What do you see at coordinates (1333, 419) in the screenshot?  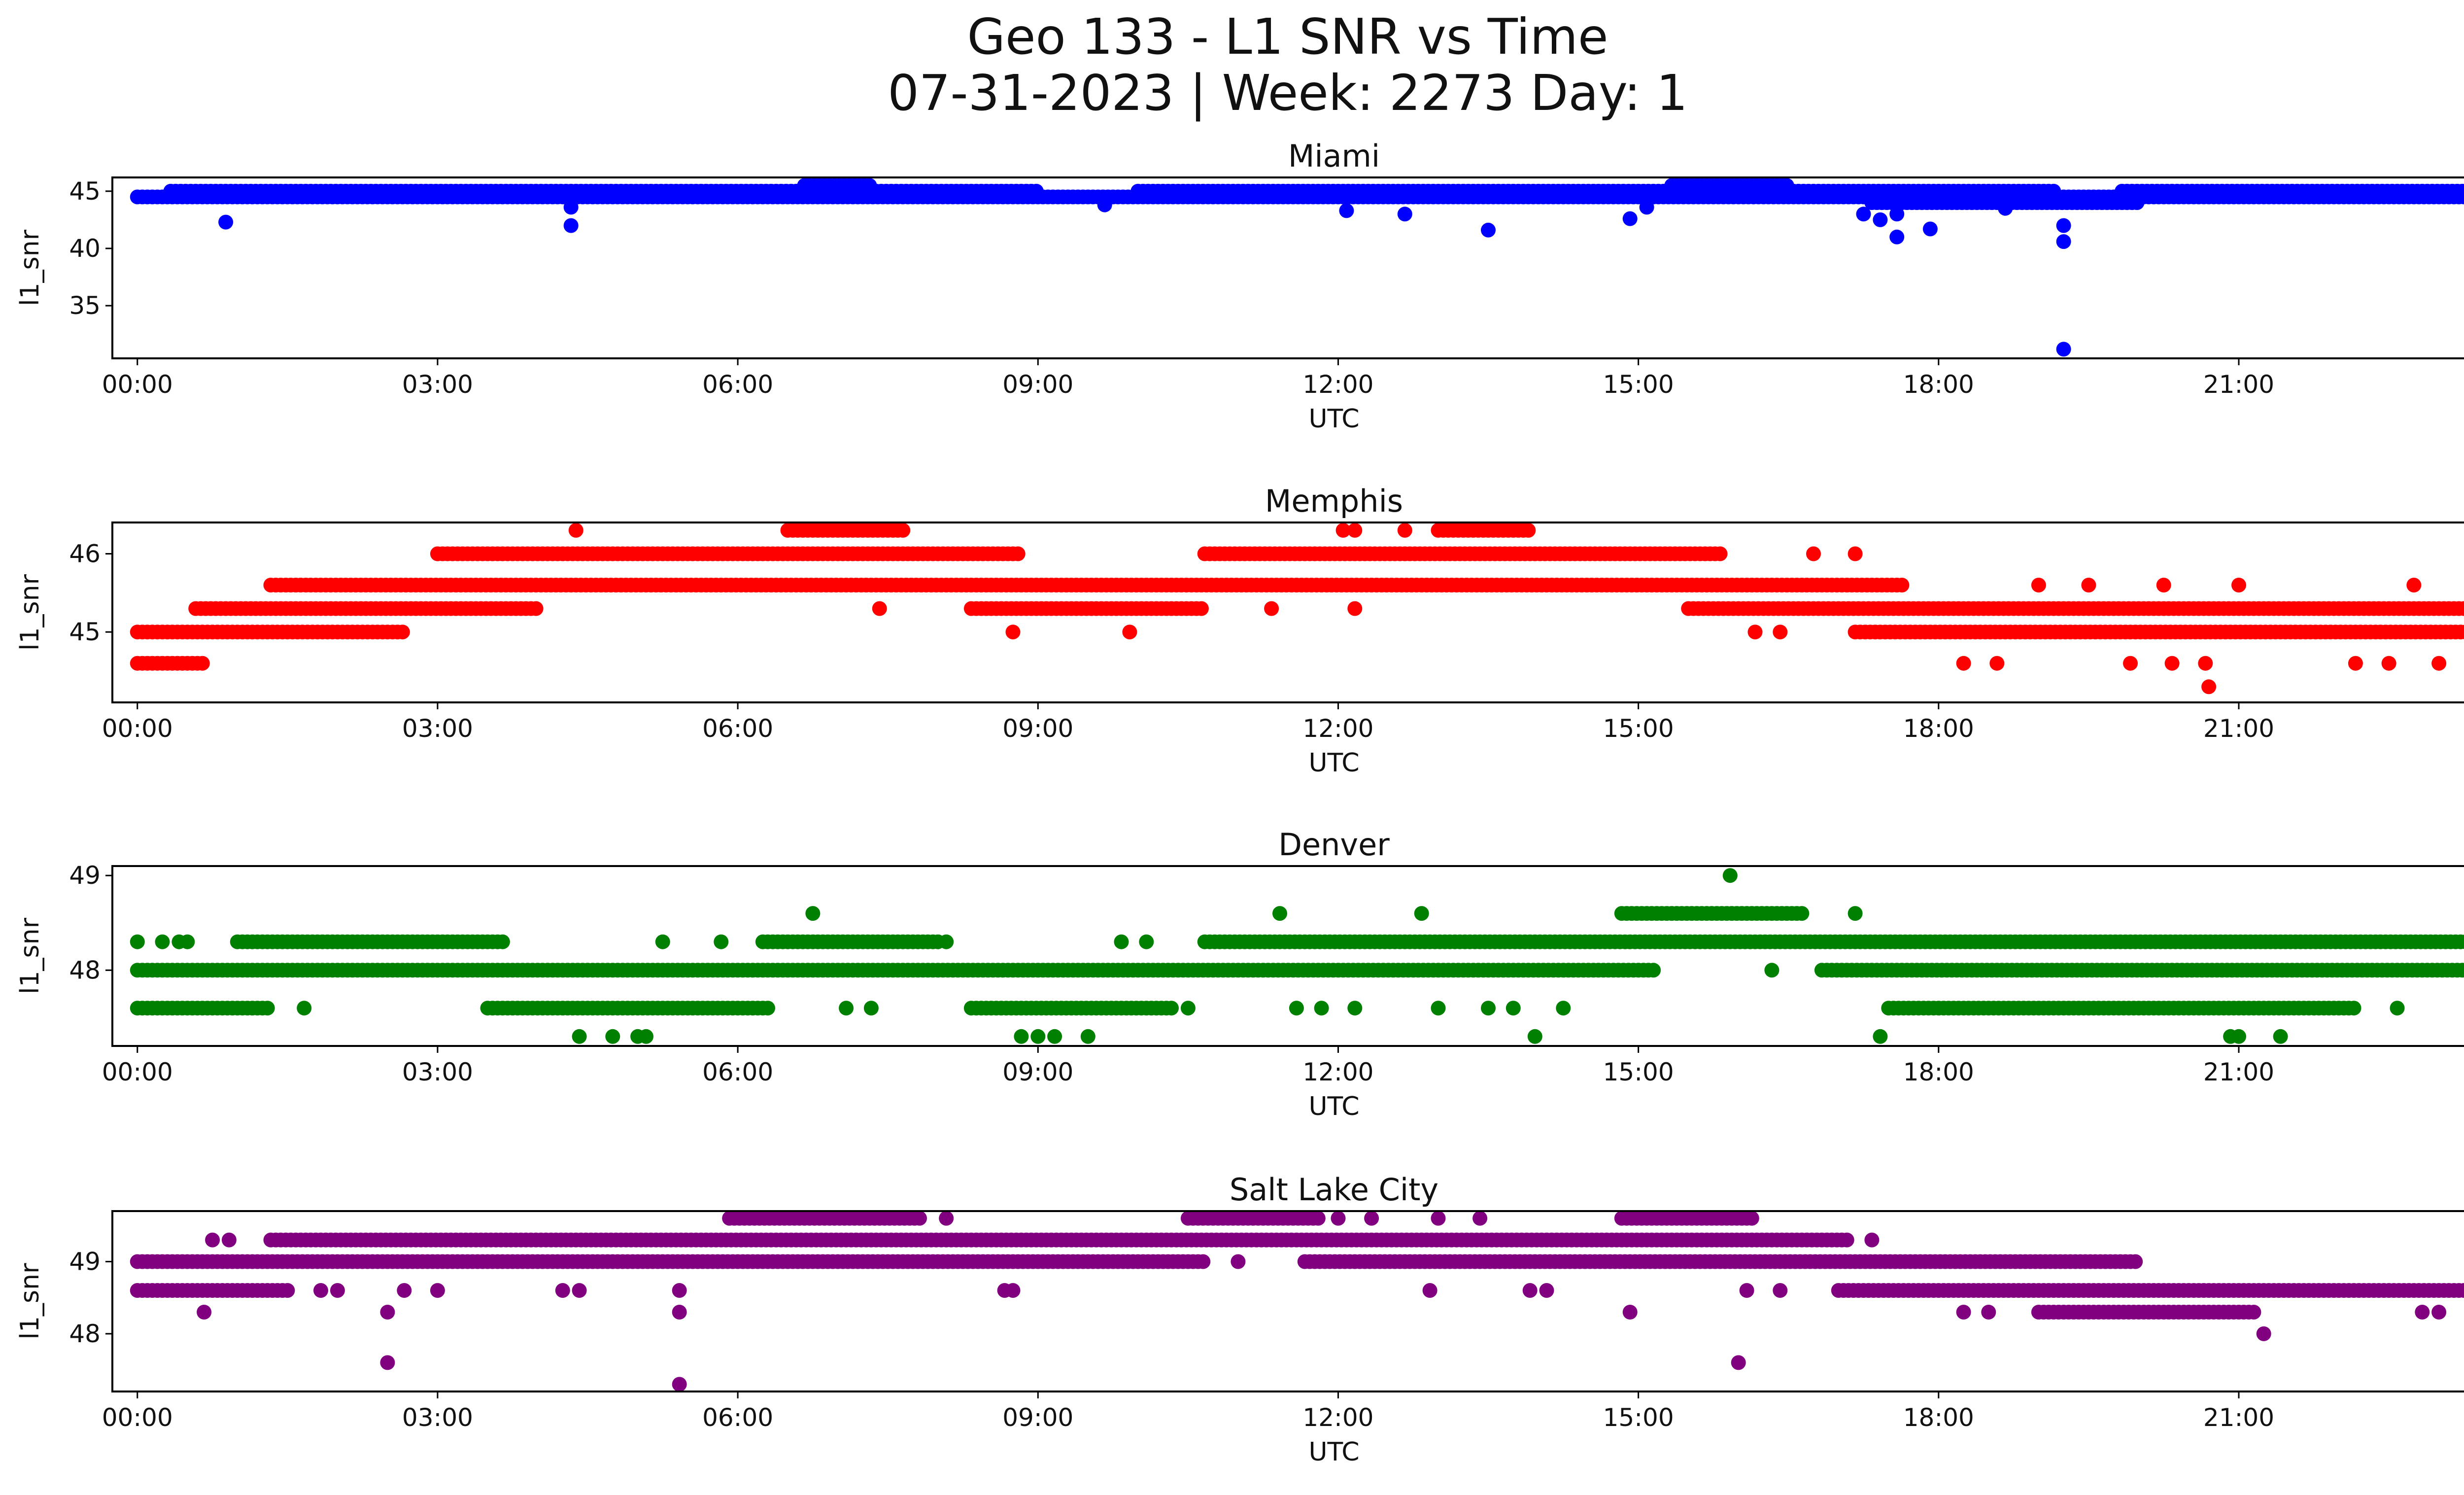 I see `x-axis-label: UTC` at bounding box center [1333, 419].